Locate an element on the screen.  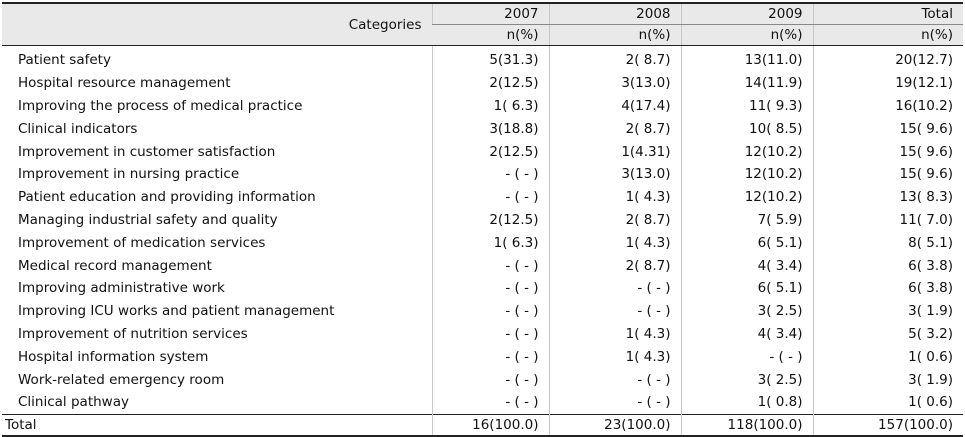
value-cell: 13( 8.3) is located at coordinates (887, 197).